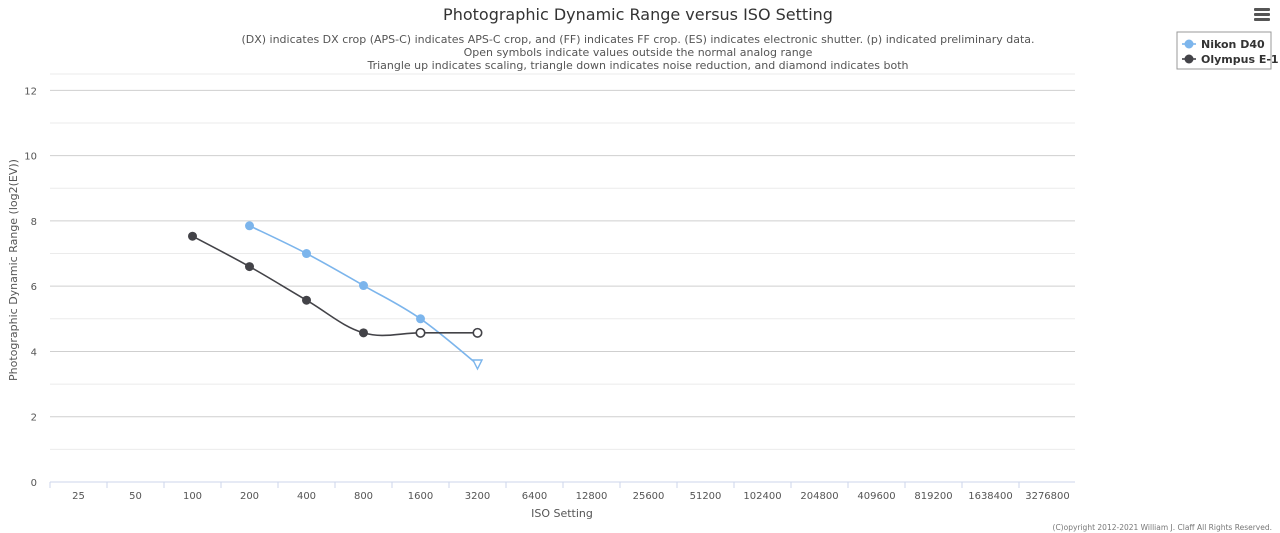 The height and width of the screenshot is (533, 1280). I want to click on x-tick-label: 1600, so click(420, 496).